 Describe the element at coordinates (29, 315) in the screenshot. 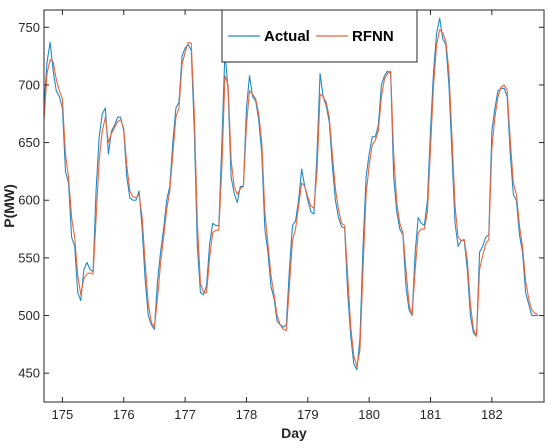

I see `y-tick-label: 500` at that location.